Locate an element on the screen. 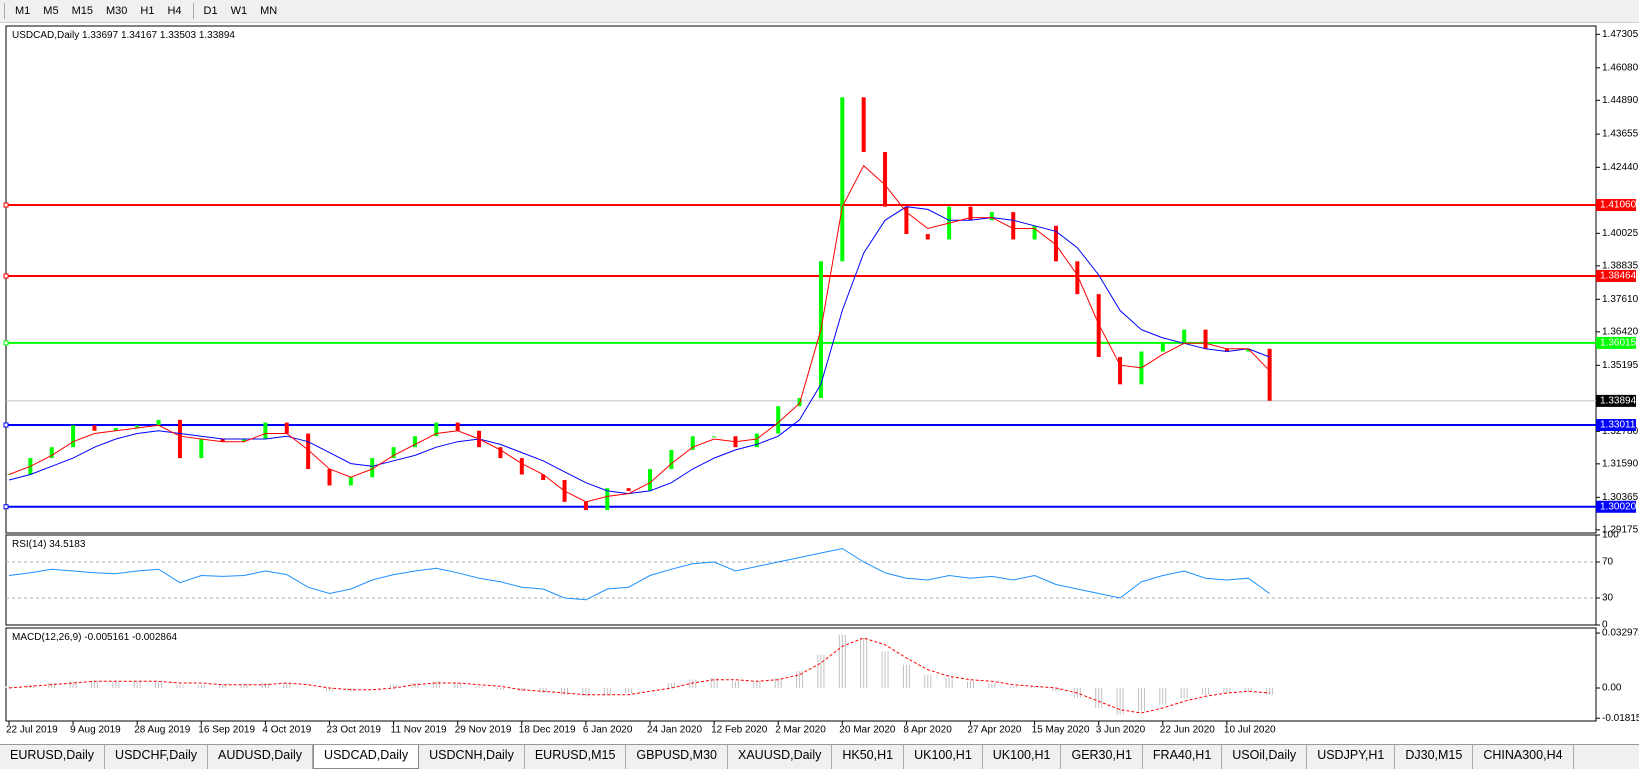  y-tick-label: 1.38835 is located at coordinates (1620, 265).